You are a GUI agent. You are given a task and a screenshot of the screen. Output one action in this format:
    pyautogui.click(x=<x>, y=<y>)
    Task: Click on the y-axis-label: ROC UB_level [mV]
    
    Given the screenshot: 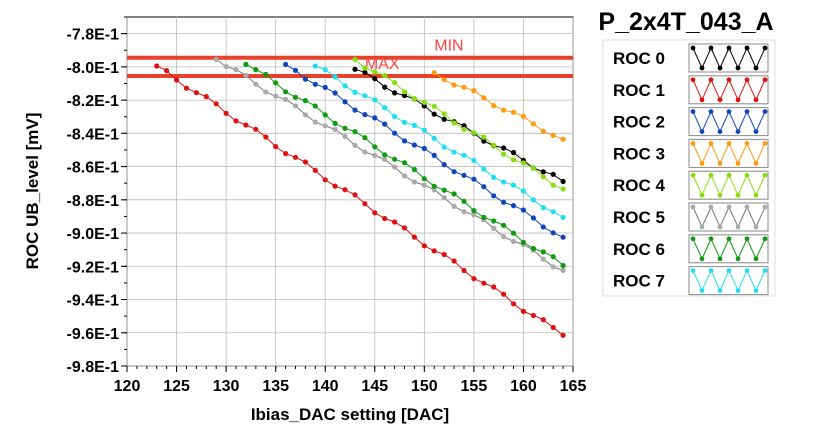 What is the action you would take?
    pyautogui.click(x=32, y=191)
    